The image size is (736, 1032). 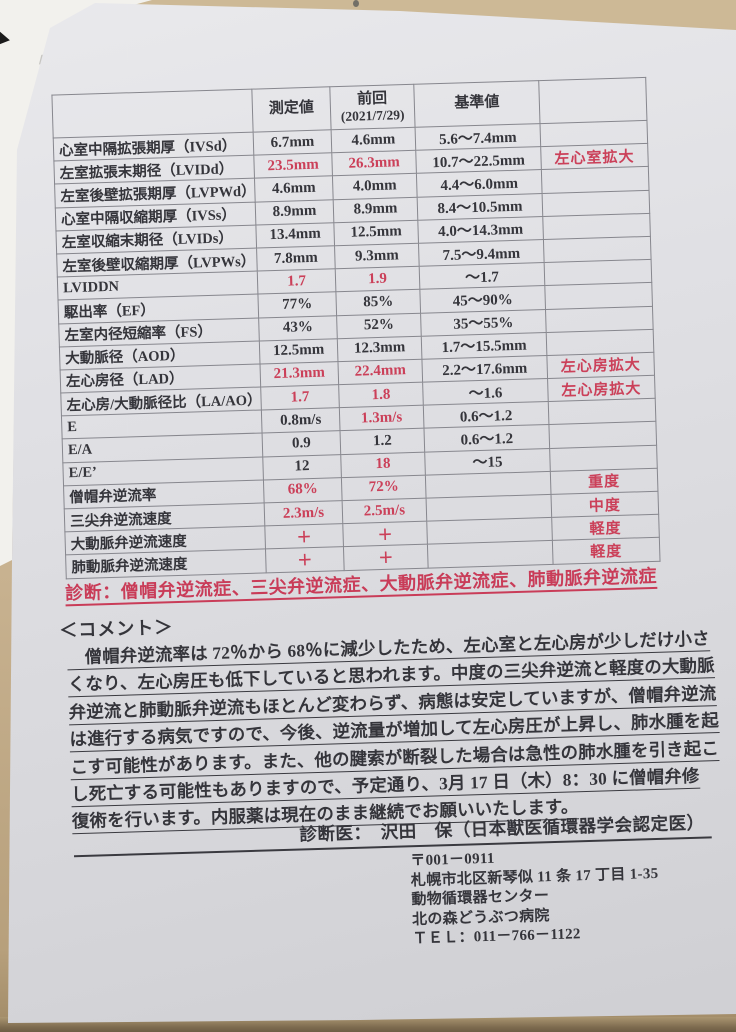 What do you see at coordinates (297, 305) in the screenshot?
I see `measured-value: 77%` at bounding box center [297, 305].